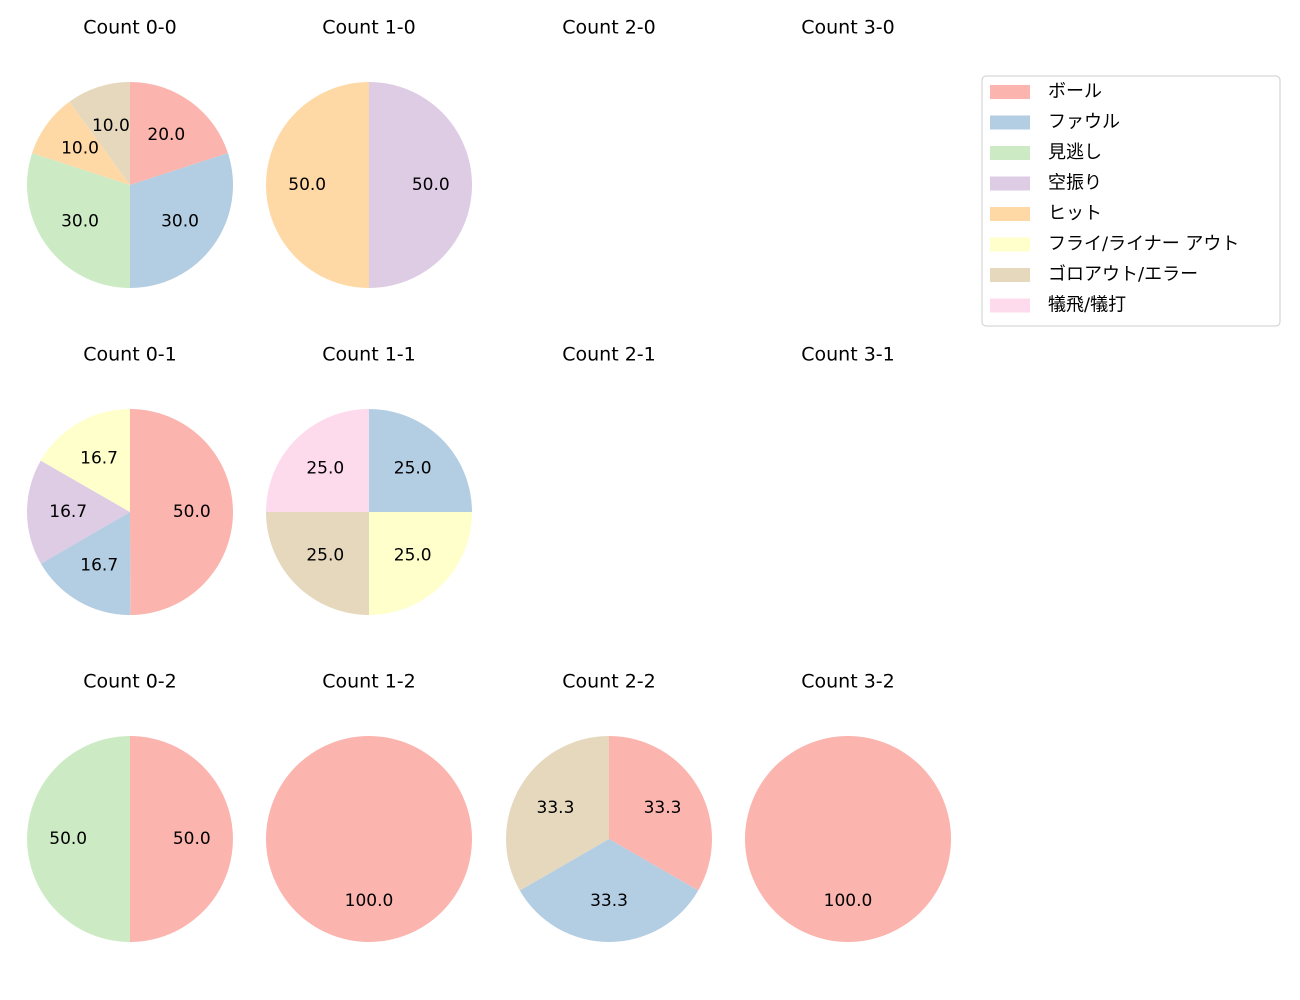 This screenshot has width=1300, height=1000. Describe the element at coordinates (848, 355) in the screenshot. I see `chart-title: Count 3-1` at that location.